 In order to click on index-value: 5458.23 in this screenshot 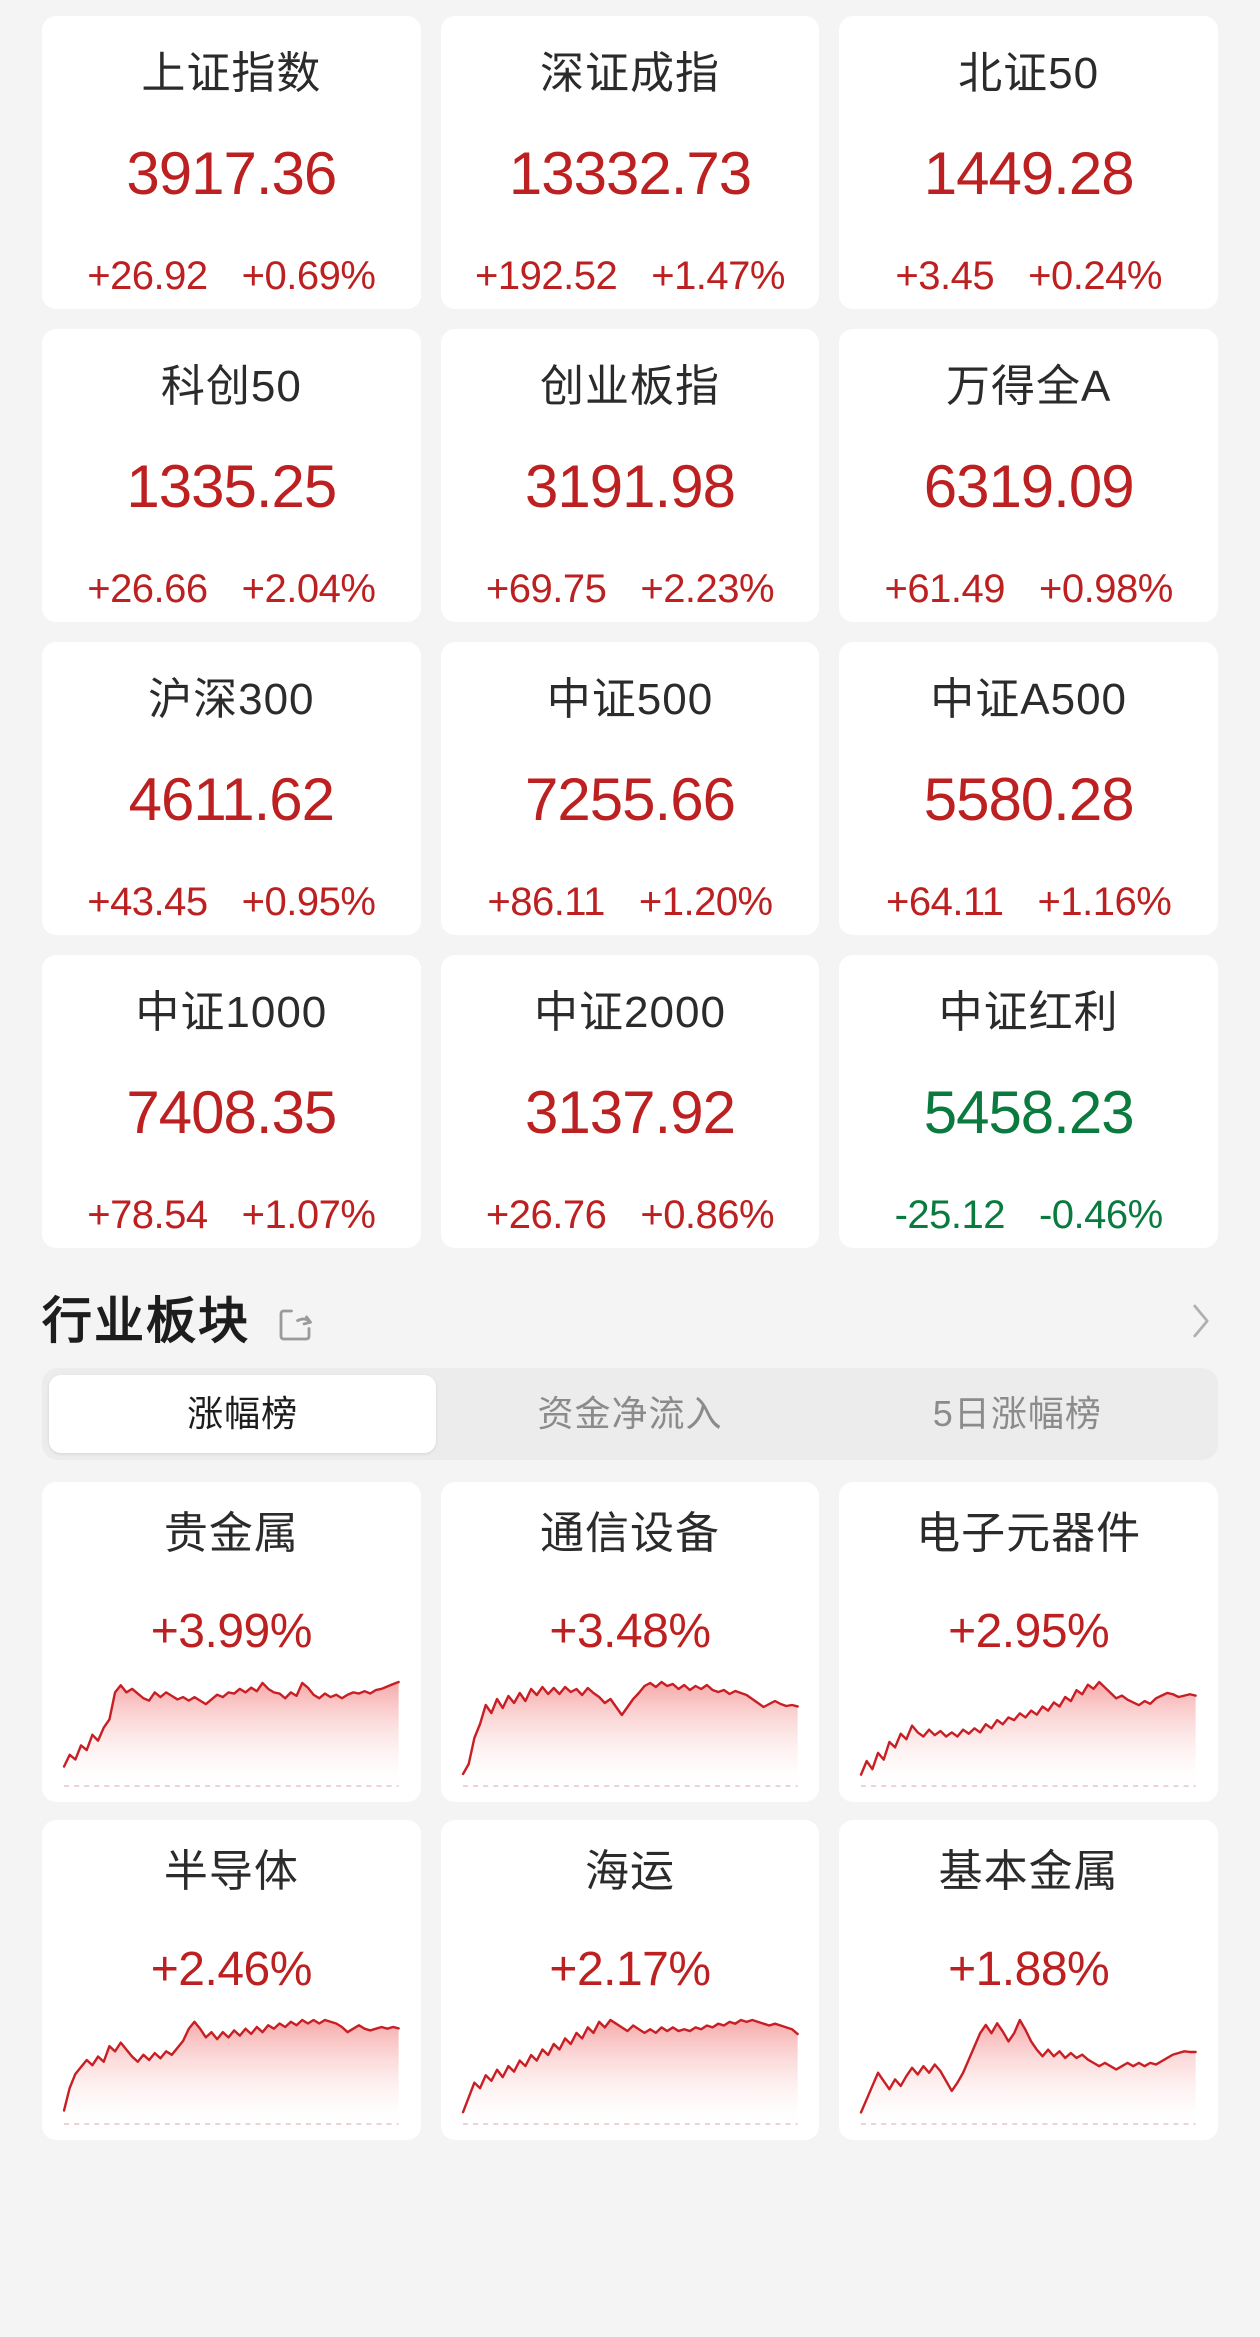, I will do `click(1029, 1112)`.